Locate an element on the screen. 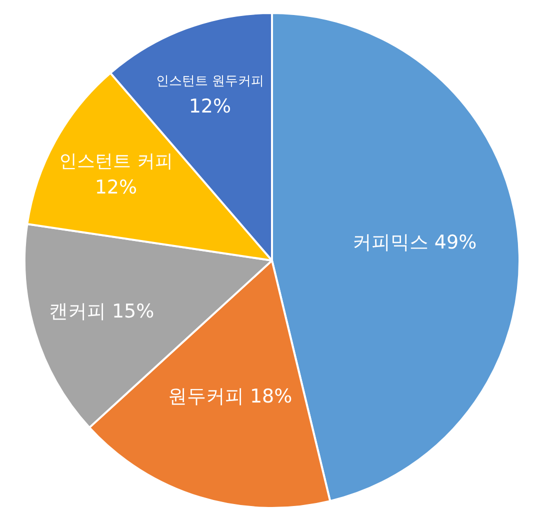 Image resolution: width=544 pixels, height=523 pixels. slice-label: 캔커피 is located at coordinates (77, 311).